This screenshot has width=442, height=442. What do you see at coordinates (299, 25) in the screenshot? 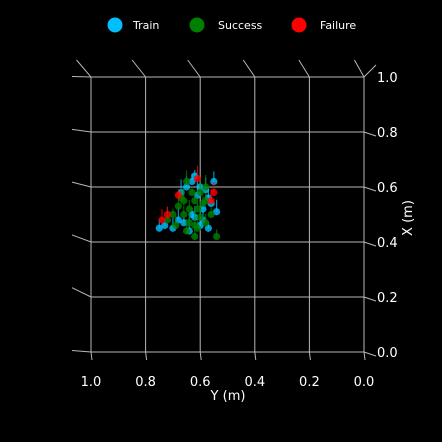
I see `legend-marker-failure` at bounding box center [299, 25].